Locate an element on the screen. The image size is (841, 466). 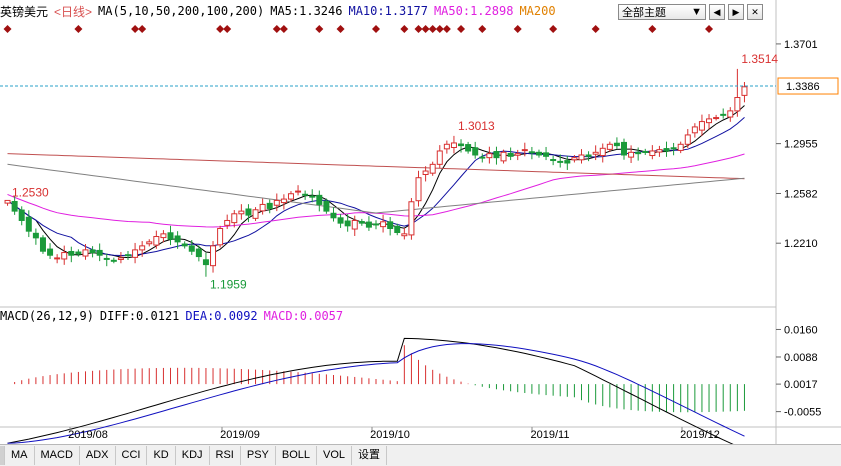
prev-button: ◀ is located at coordinates (717, 12).